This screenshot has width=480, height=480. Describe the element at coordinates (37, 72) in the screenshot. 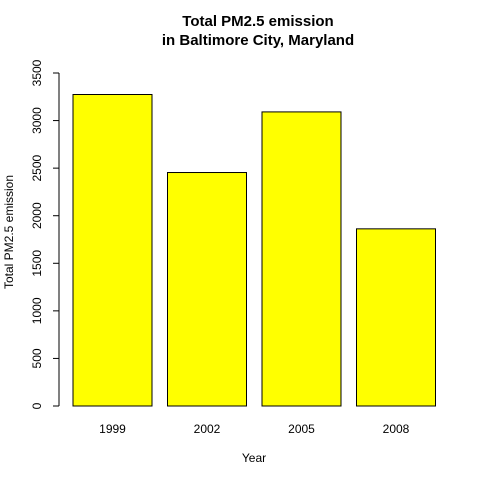

I see `y-tick-label: 3500` at that location.